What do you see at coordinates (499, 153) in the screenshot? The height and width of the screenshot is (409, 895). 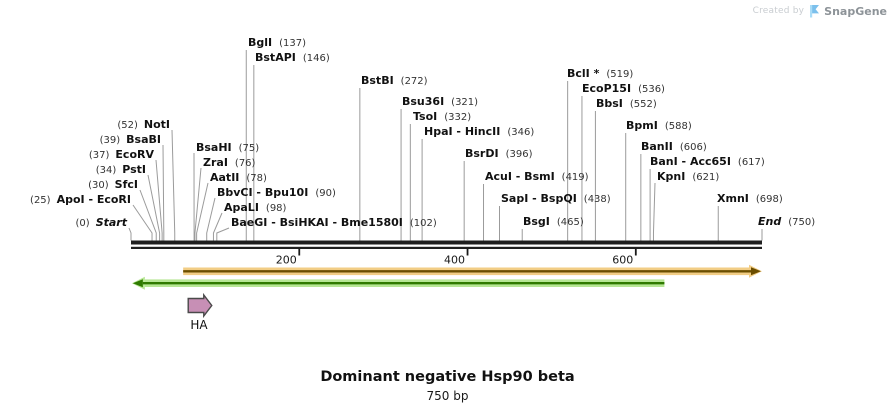 I see `restriction-site-label: BsrDI (396)` at bounding box center [499, 153].